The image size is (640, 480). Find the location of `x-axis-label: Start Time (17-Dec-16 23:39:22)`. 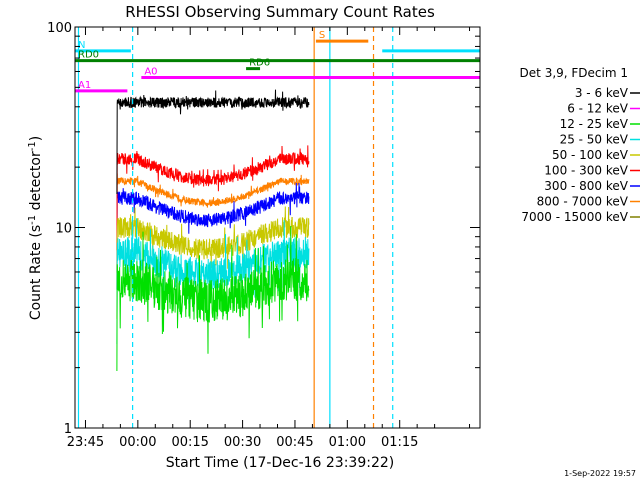

x-axis-label: Start Time (17-Dec-16 23:39:22) is located at coordinates (280, 463).